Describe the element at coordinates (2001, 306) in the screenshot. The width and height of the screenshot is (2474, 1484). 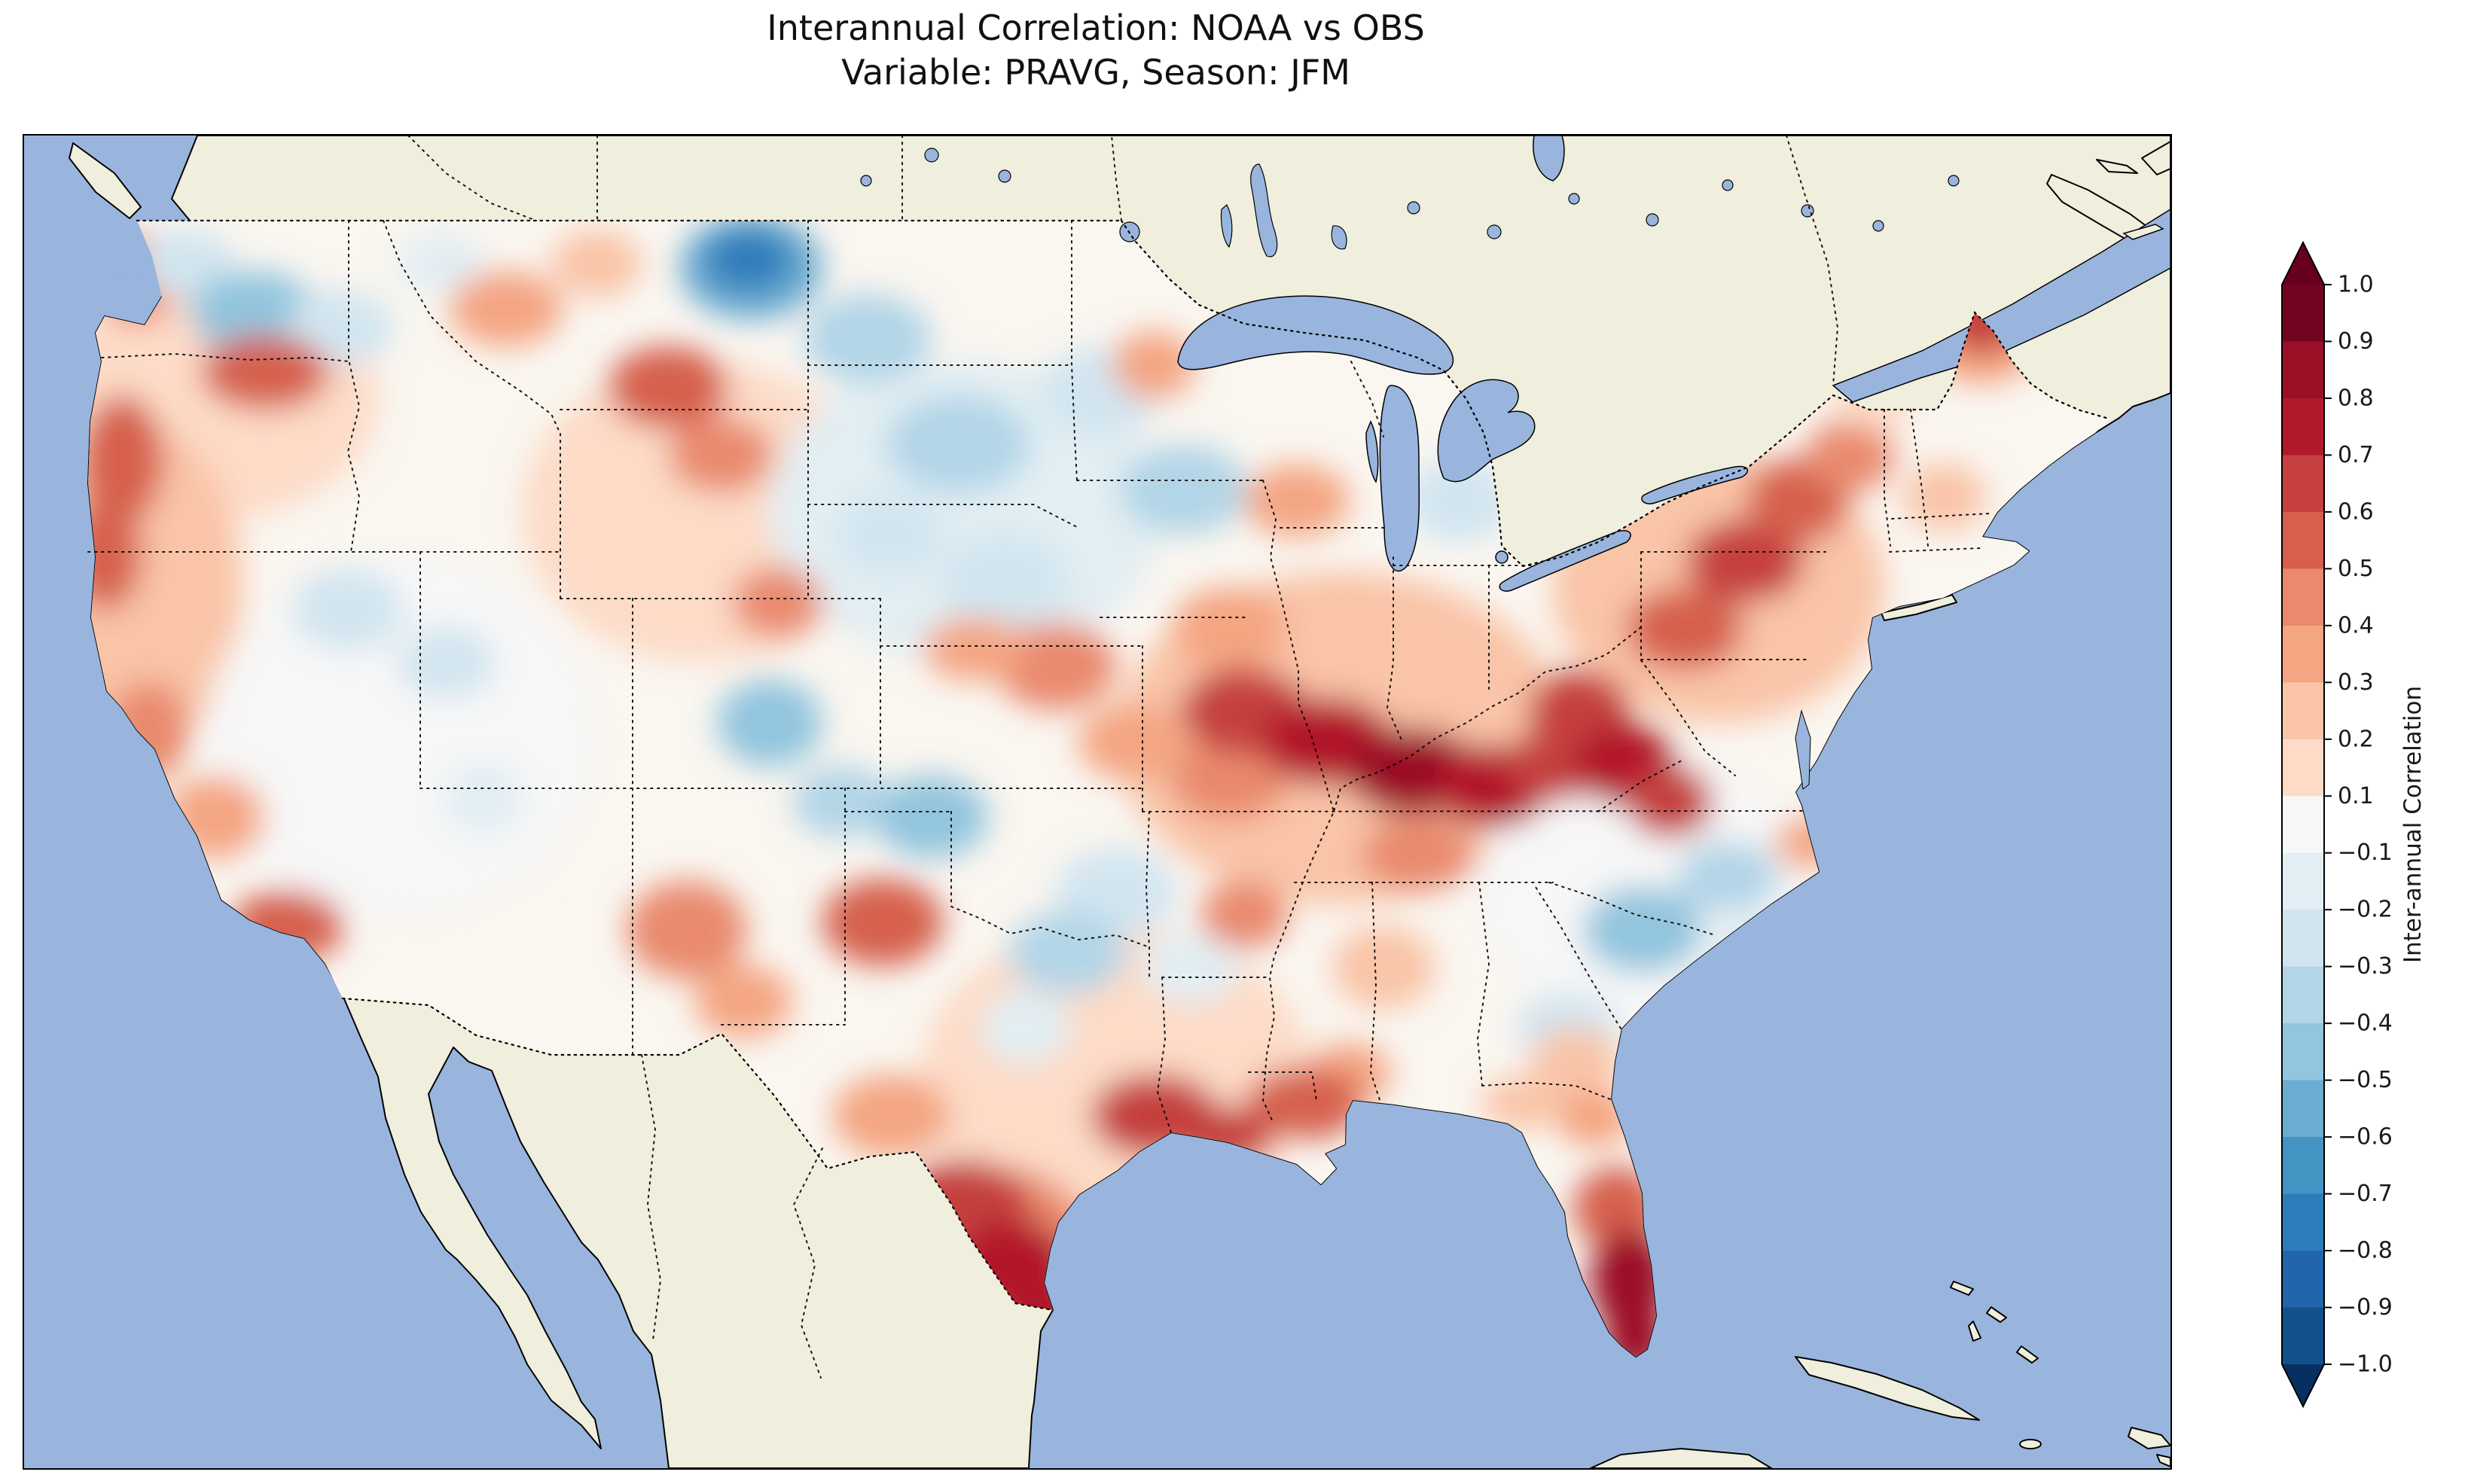
I see `st-lawrence-gulf` at that location.